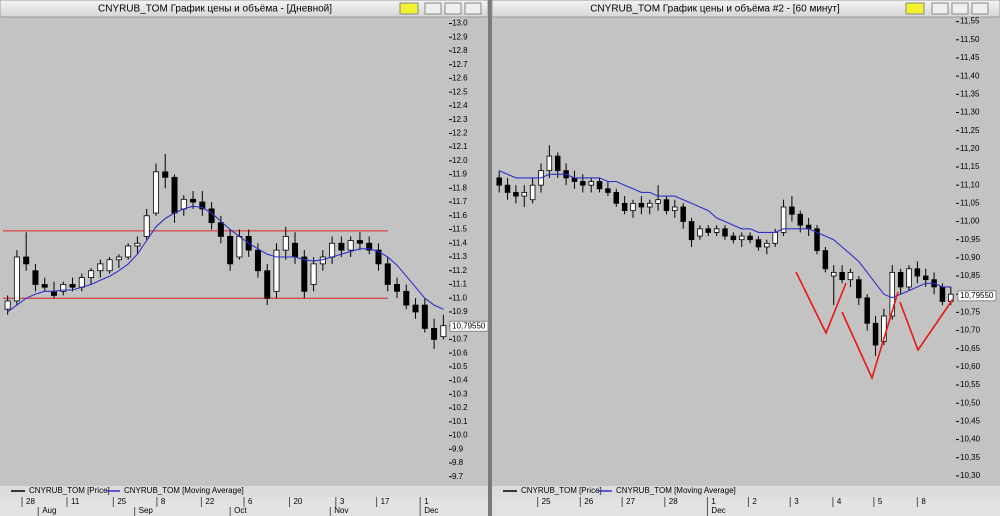 The height and width of the screenshot is (516, 1000). Describe the element at coordinates (460, 366) in the screenshot. I see `y-tick-label: 10.5` at that location.